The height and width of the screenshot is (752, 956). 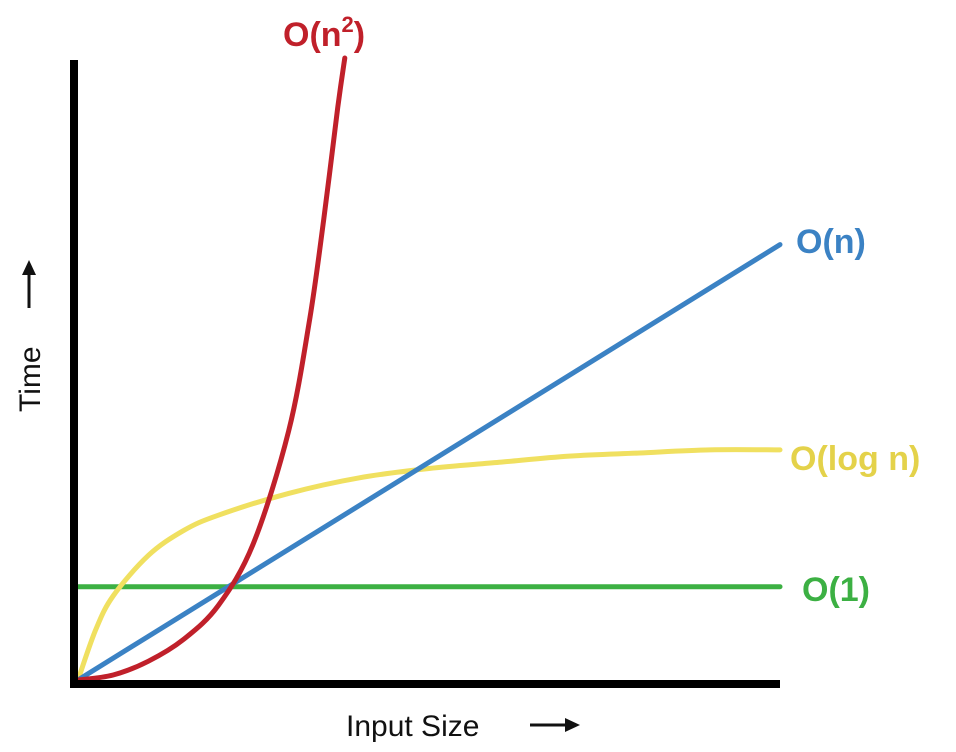 I want to click on y-axis-label: Time, so click(x=30, y=379).